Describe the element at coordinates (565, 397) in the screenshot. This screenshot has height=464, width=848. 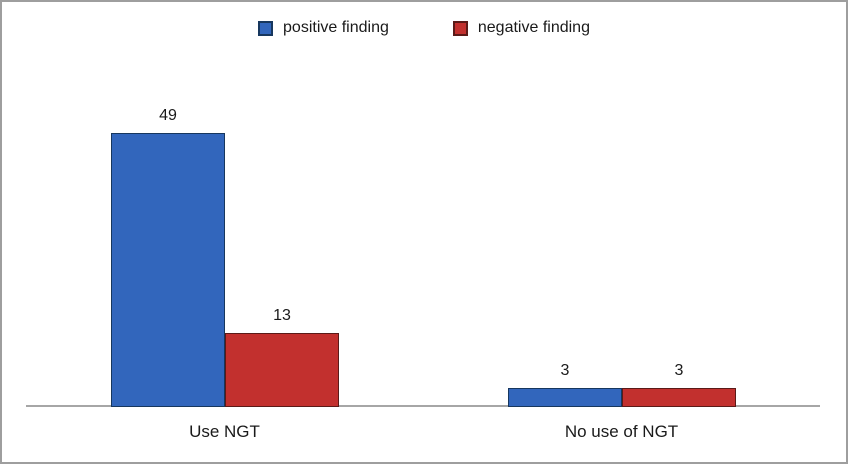
I see `bar-positive-finding-no-use-of-ngt` at that location.